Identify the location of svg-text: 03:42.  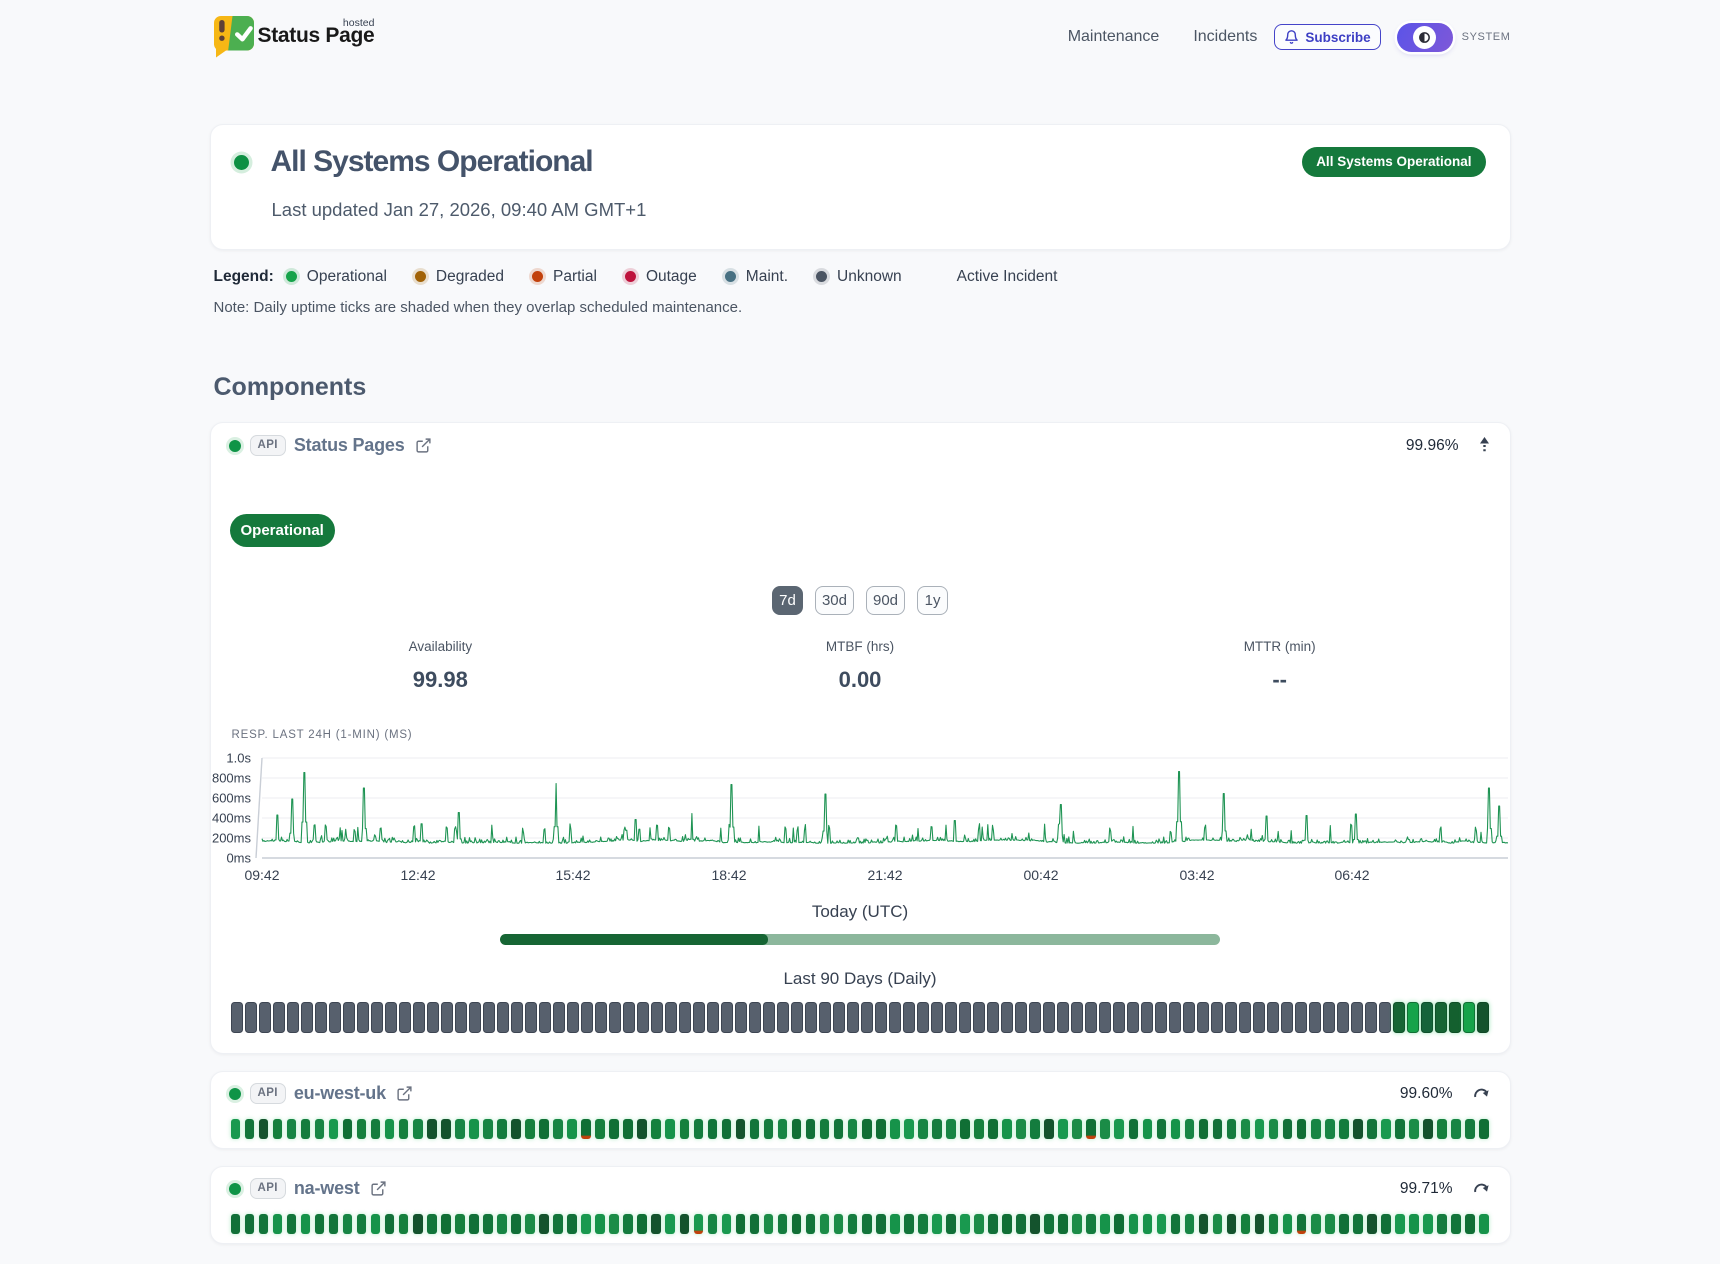
(1196, 875).